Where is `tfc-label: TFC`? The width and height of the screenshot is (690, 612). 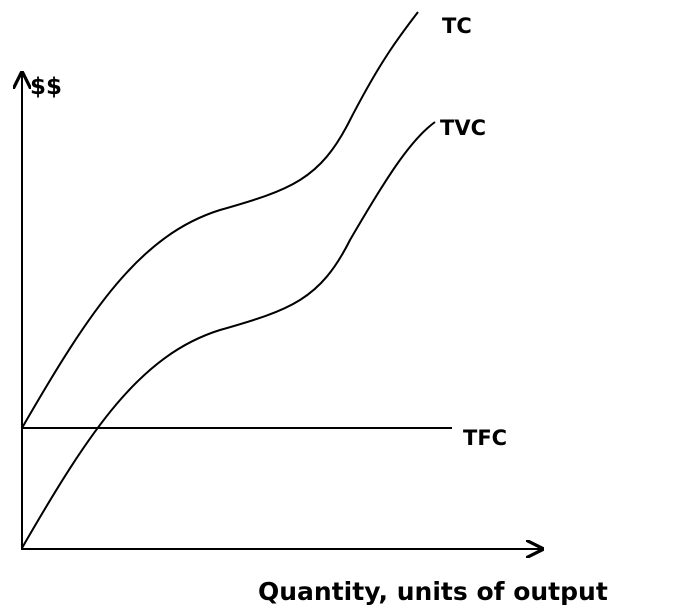
tfc-label: TFC is located at coordinates (485, 438).